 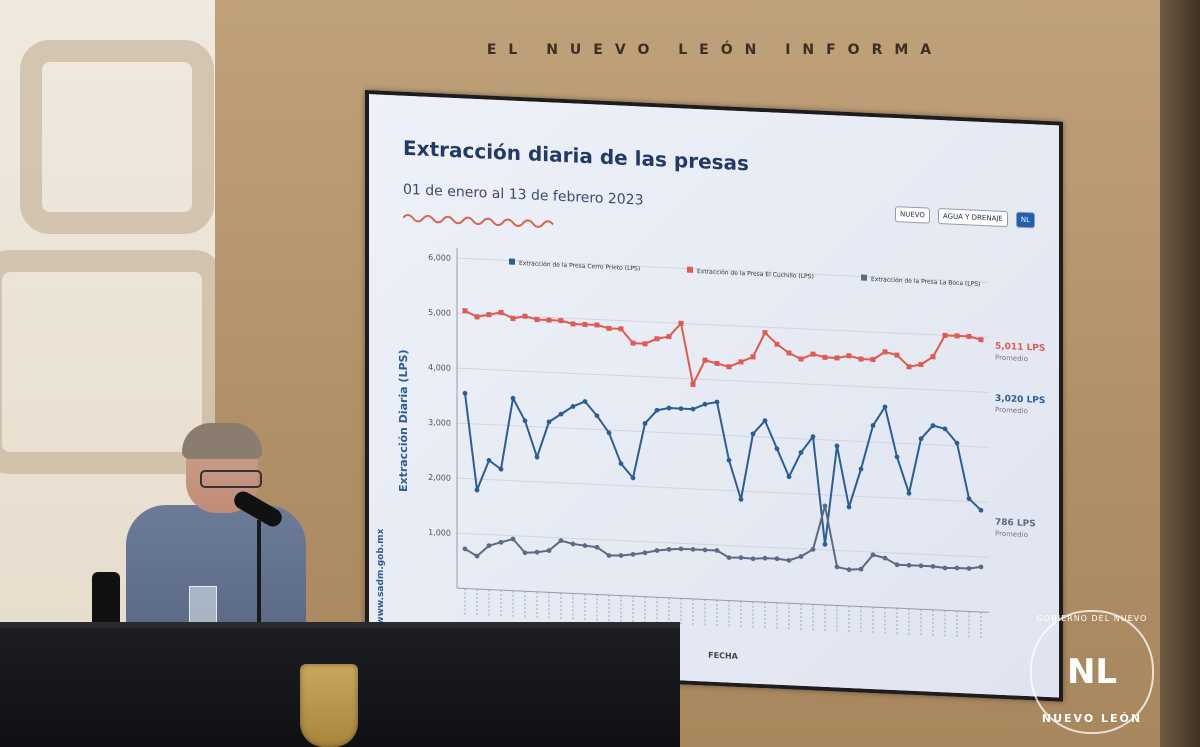 I want to click on badge-text: NL, so click(x=1092, y=672).